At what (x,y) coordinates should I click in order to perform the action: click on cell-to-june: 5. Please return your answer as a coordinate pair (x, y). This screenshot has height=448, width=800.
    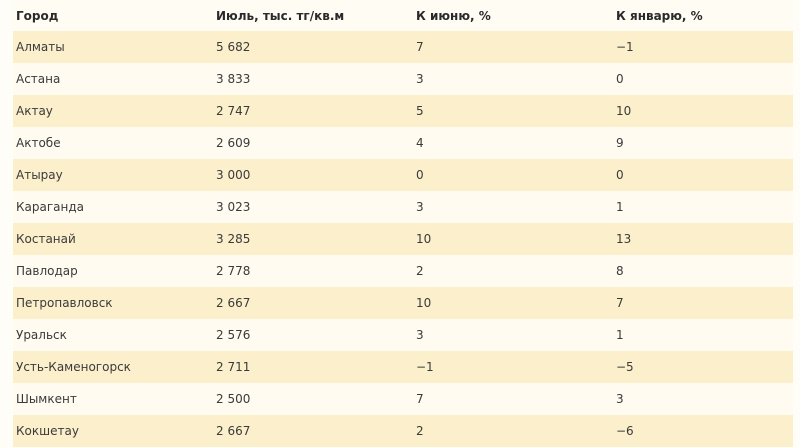
    Looking at the image, I should click on (513, 111).